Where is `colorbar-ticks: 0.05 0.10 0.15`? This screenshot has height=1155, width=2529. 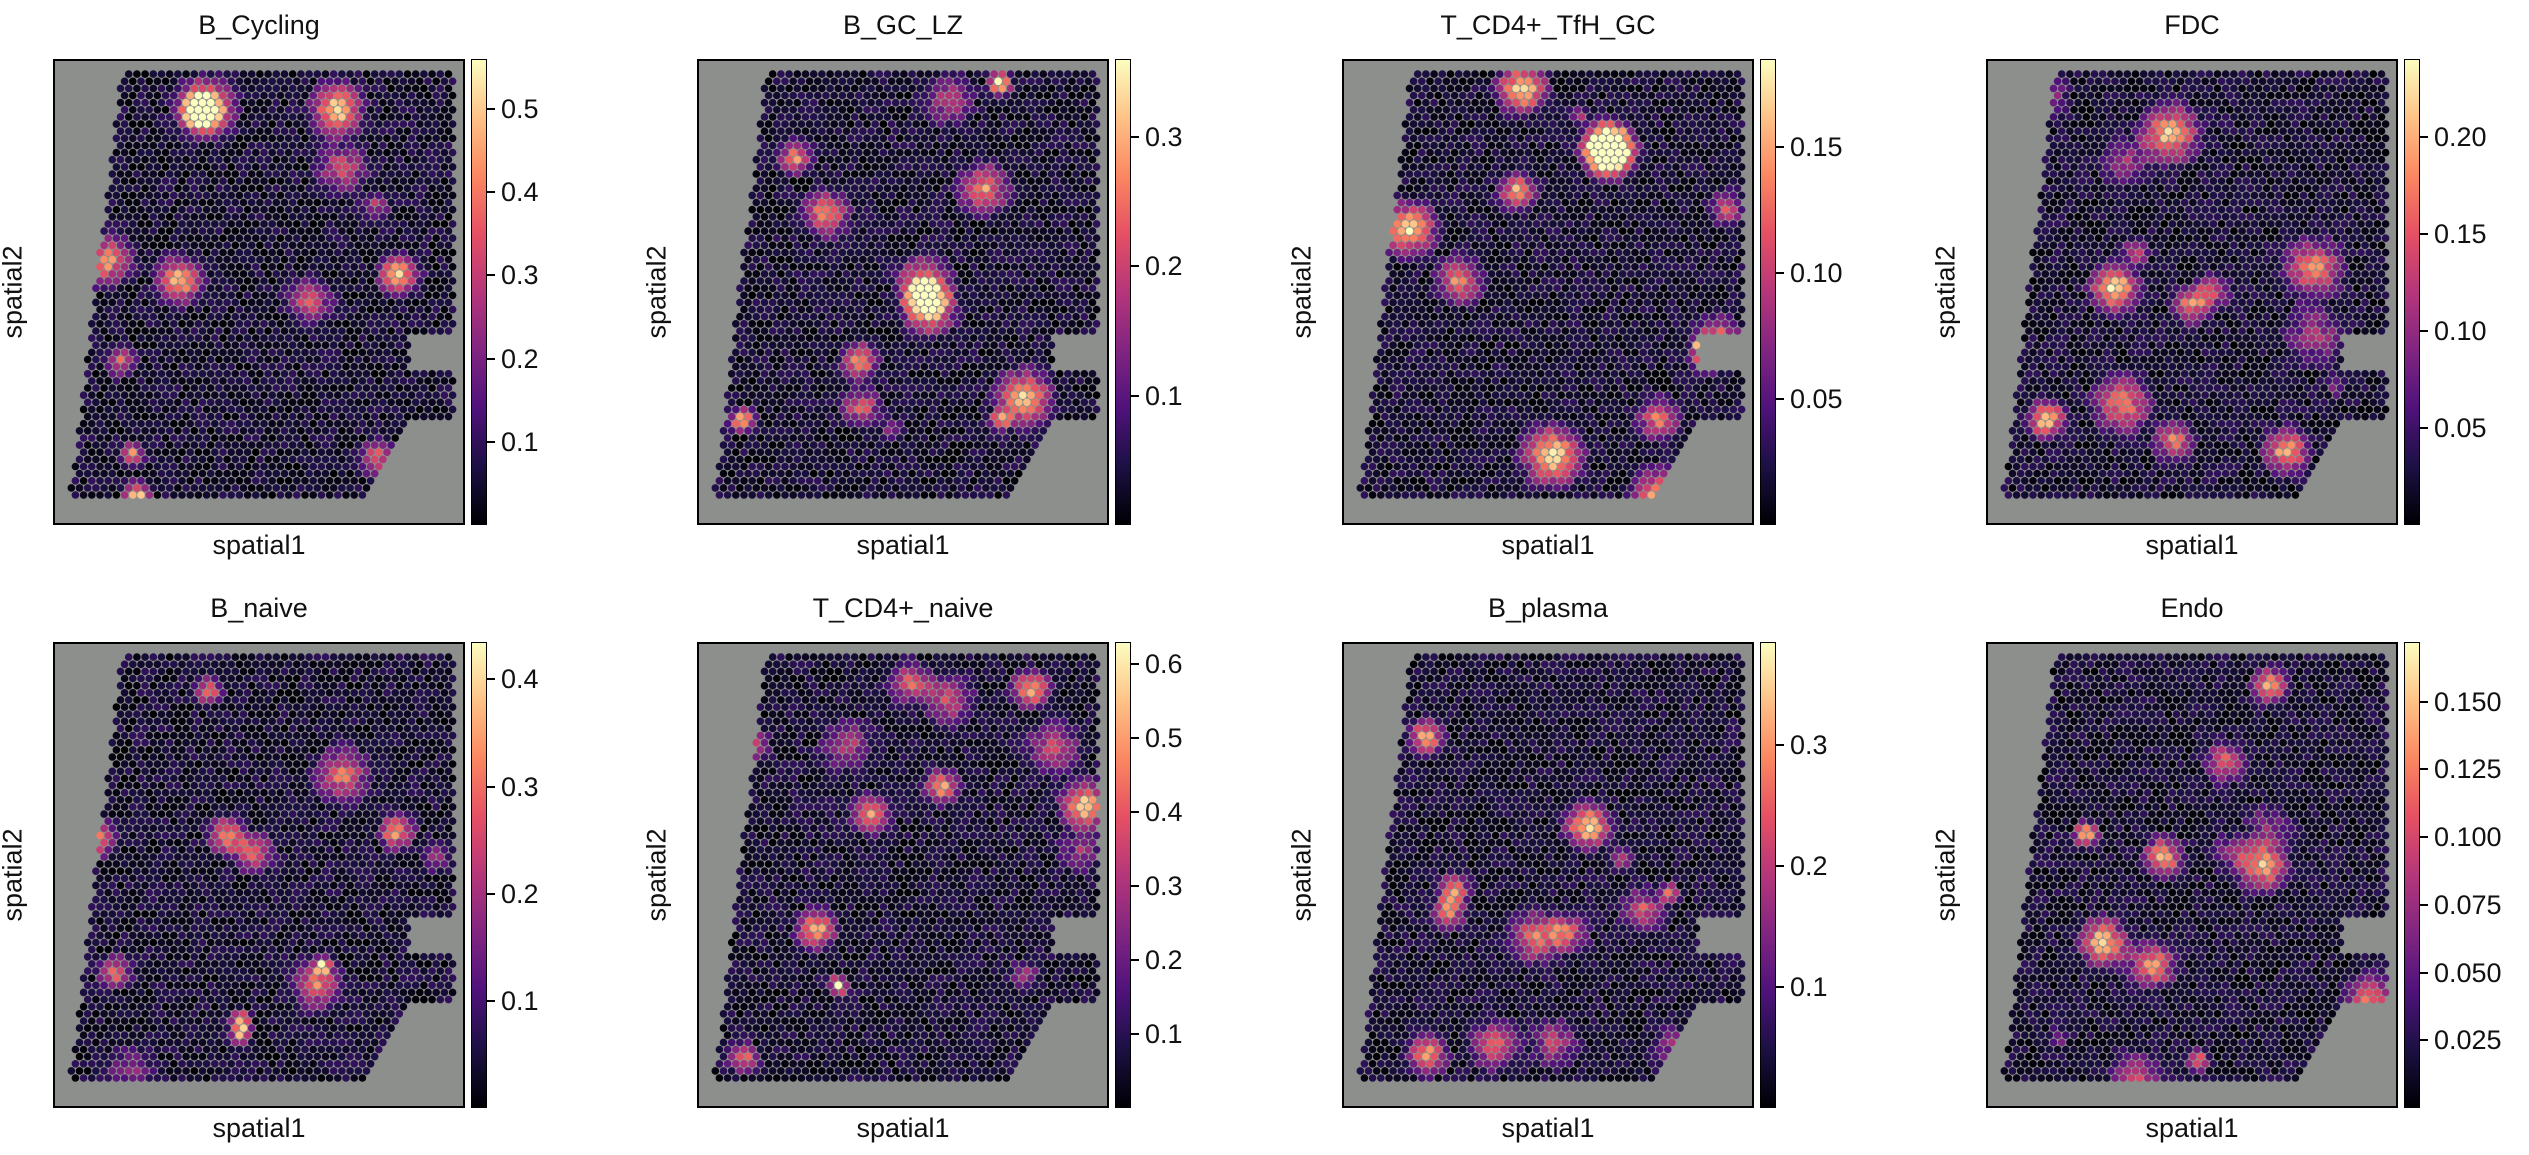
colorbar-ticks: 0.05 0.10 0.15 is located at coordinates (1856, 292).